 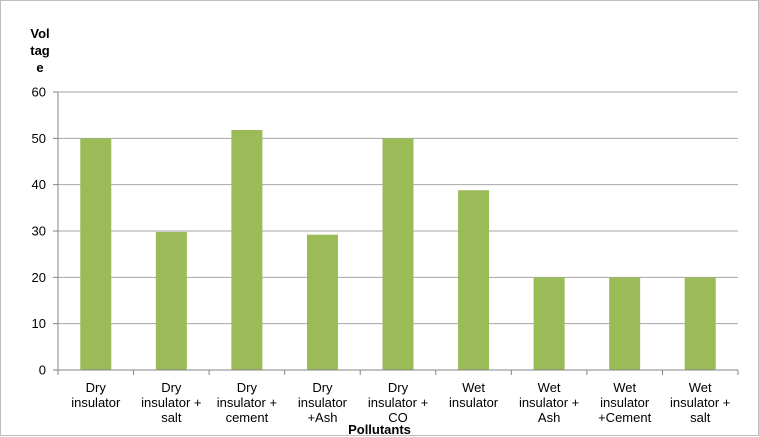 I want to click on x-category-label-9-line-2: insulator +, so click(x=700, y=402).